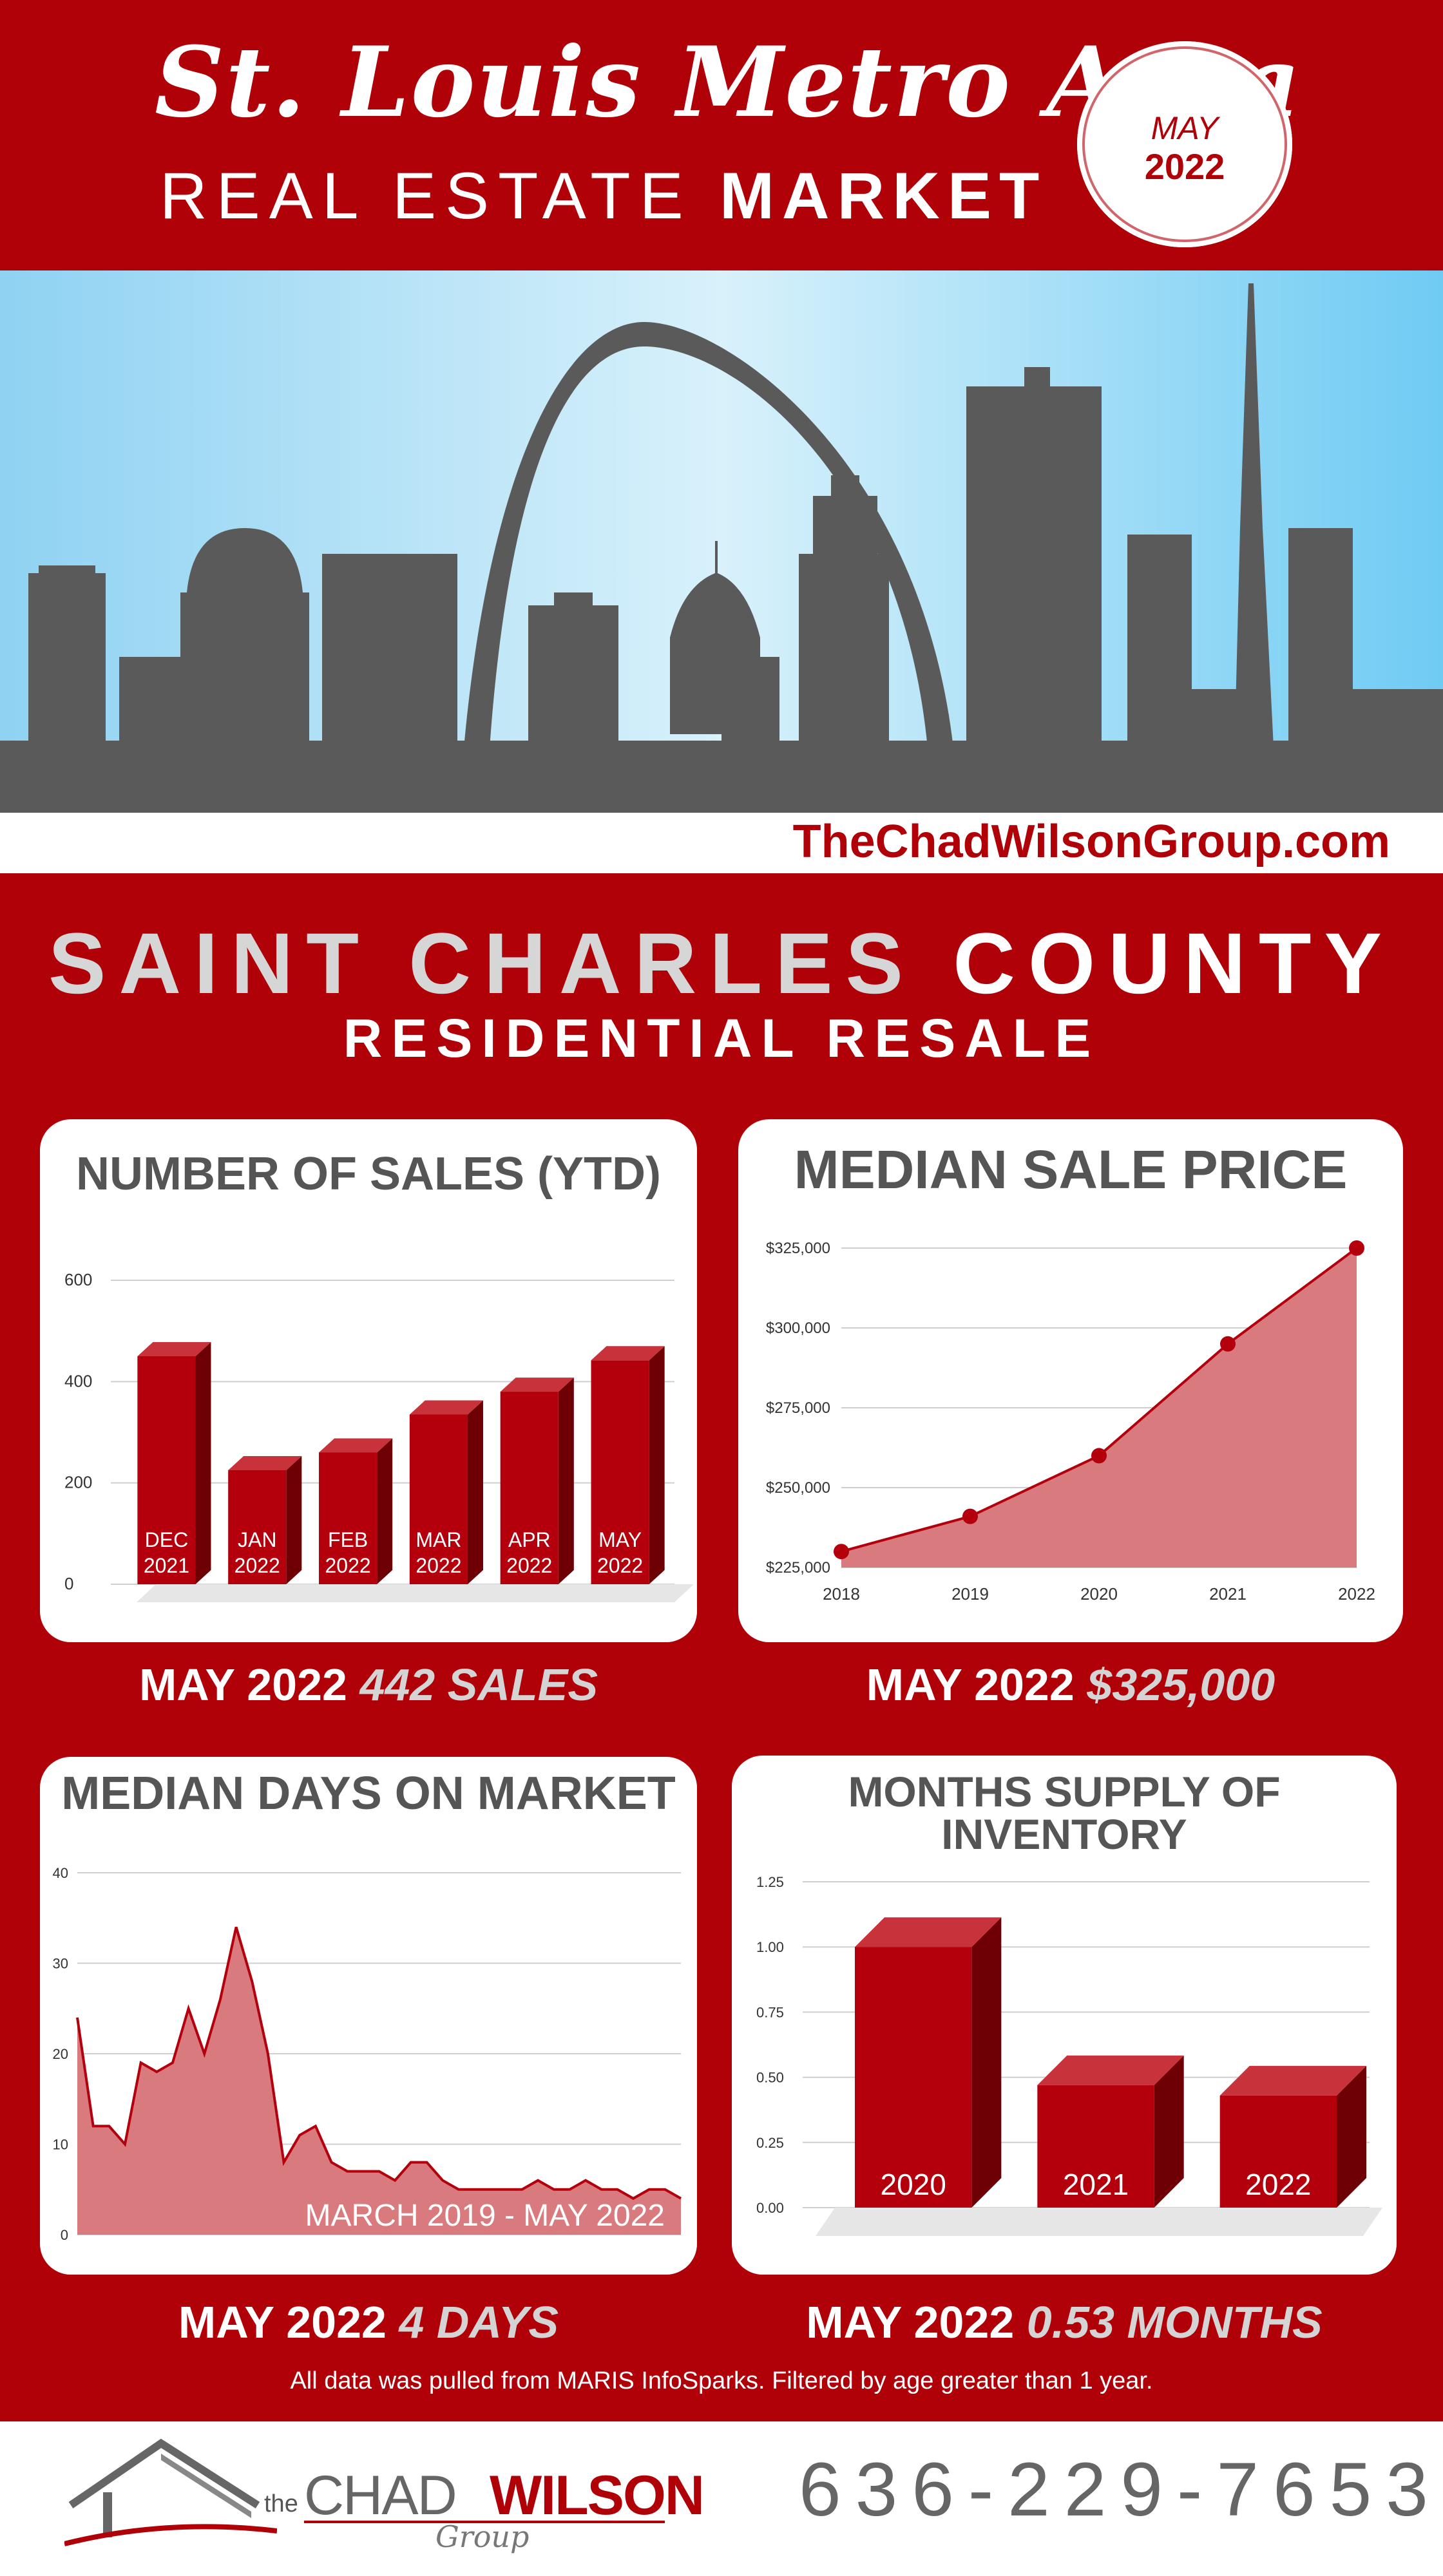 This screenshot has width=1443, height=2576. What do you see at coordinates (883, 195) in the screenshot?
I see `title-sub-bold: MARKET` at bounding box center [883, 195].